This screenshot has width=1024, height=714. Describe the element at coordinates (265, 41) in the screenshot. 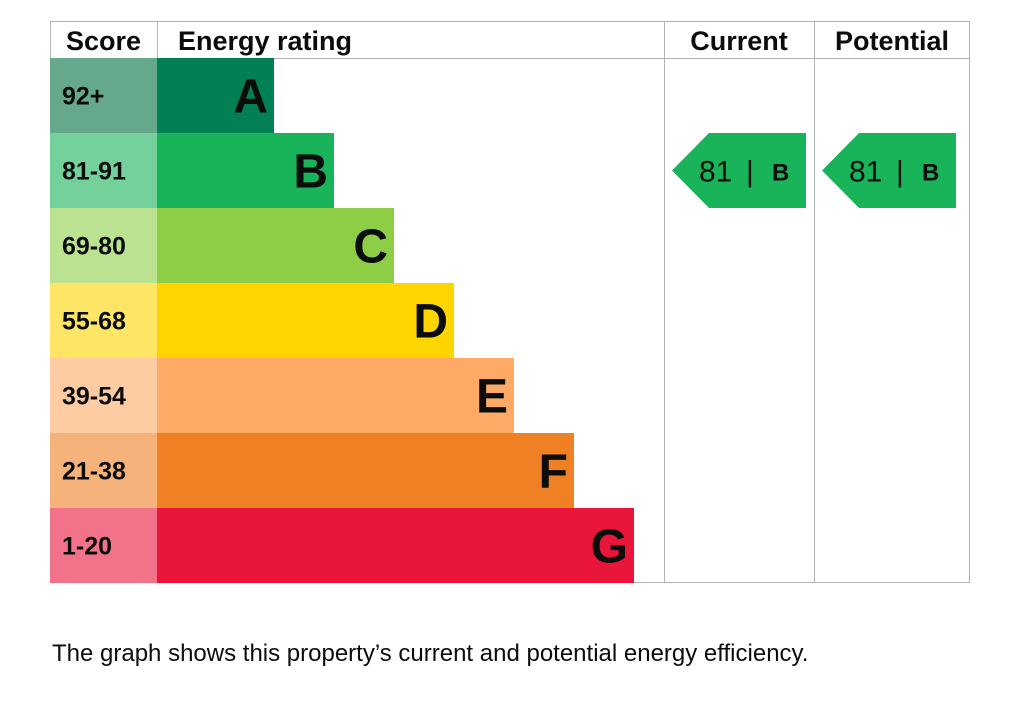

I see `header-energy-rating: Energy rating` at that location.